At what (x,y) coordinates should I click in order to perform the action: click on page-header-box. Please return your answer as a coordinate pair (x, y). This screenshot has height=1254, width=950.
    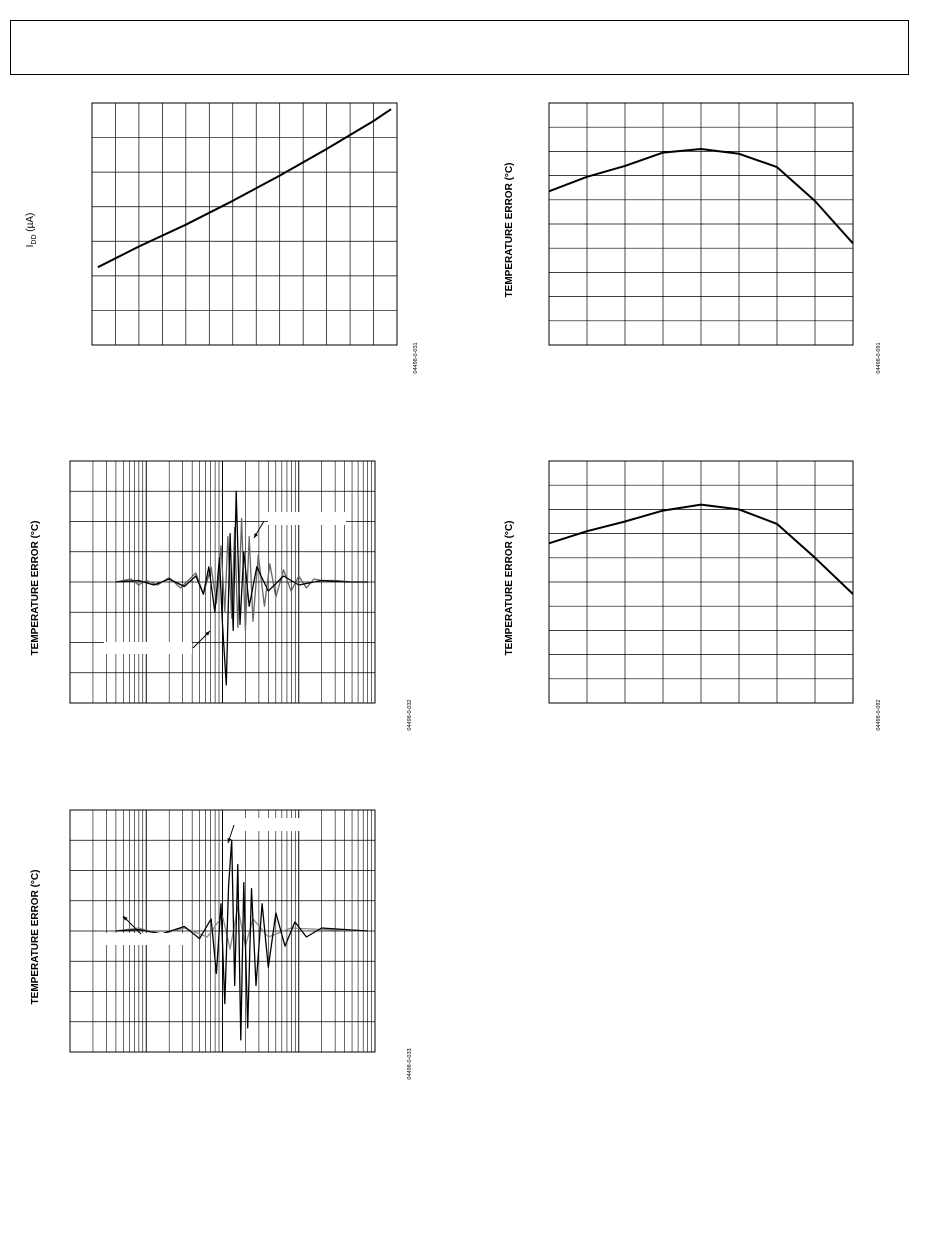
    Looking at the image, I should click on (459, 47).